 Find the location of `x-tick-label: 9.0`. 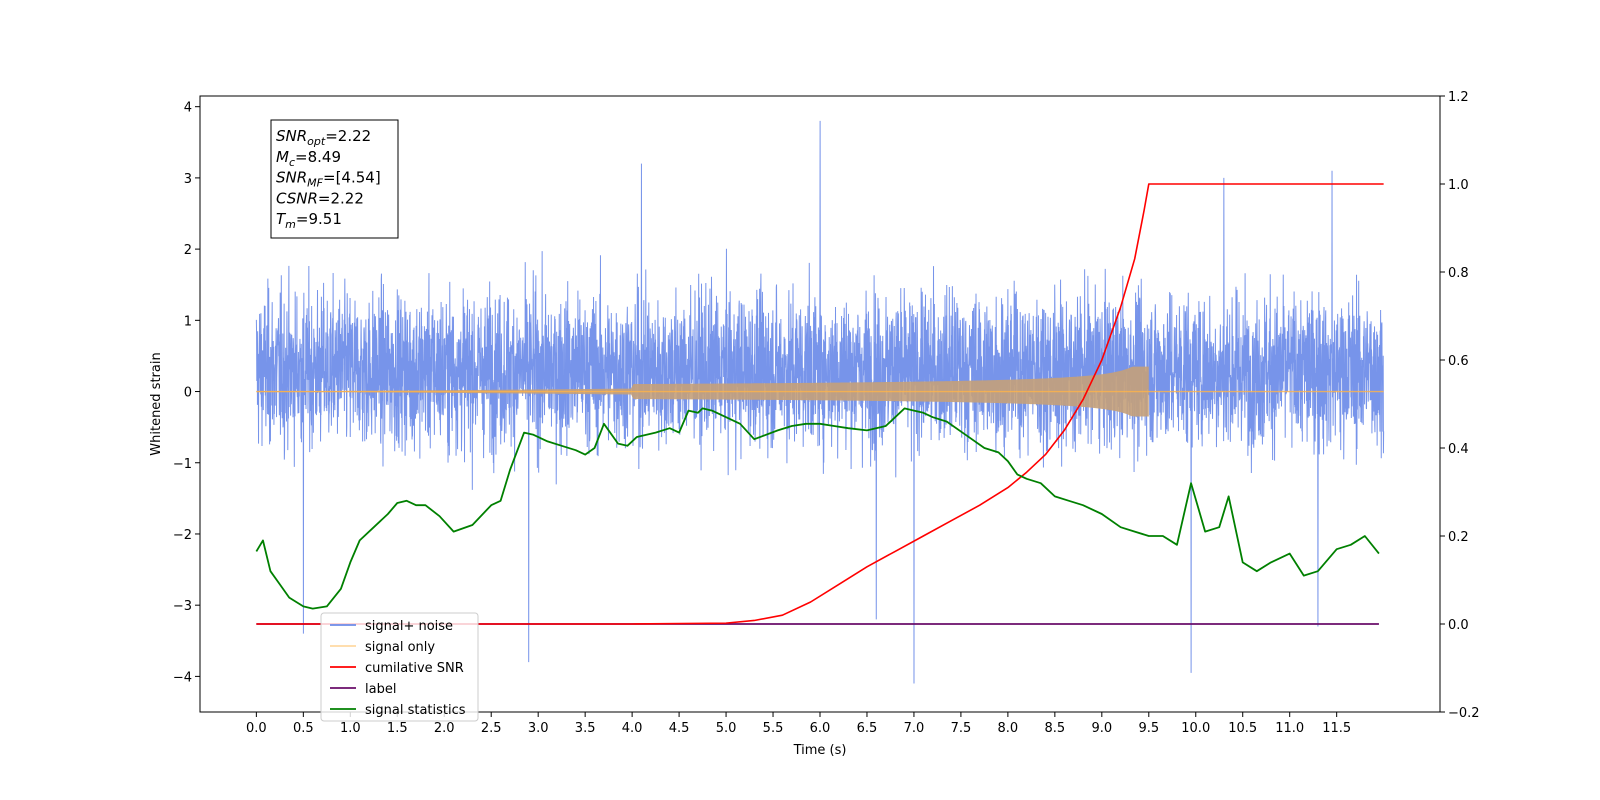

x-tick-label: 9.0 is located at coordinates (1101, 728).